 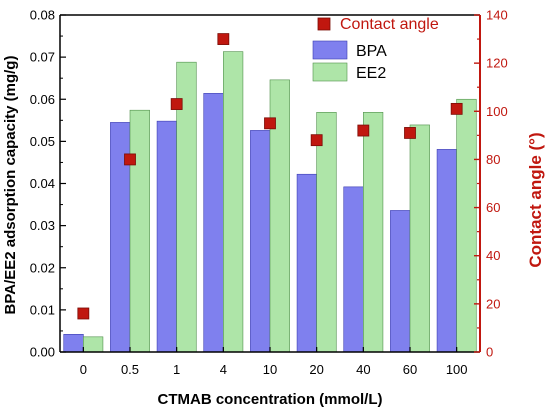 What do you see at coordinates (493, 303) in the screenshot?
I see `y2-tick-label: 20` at bounding box center [493, 303].